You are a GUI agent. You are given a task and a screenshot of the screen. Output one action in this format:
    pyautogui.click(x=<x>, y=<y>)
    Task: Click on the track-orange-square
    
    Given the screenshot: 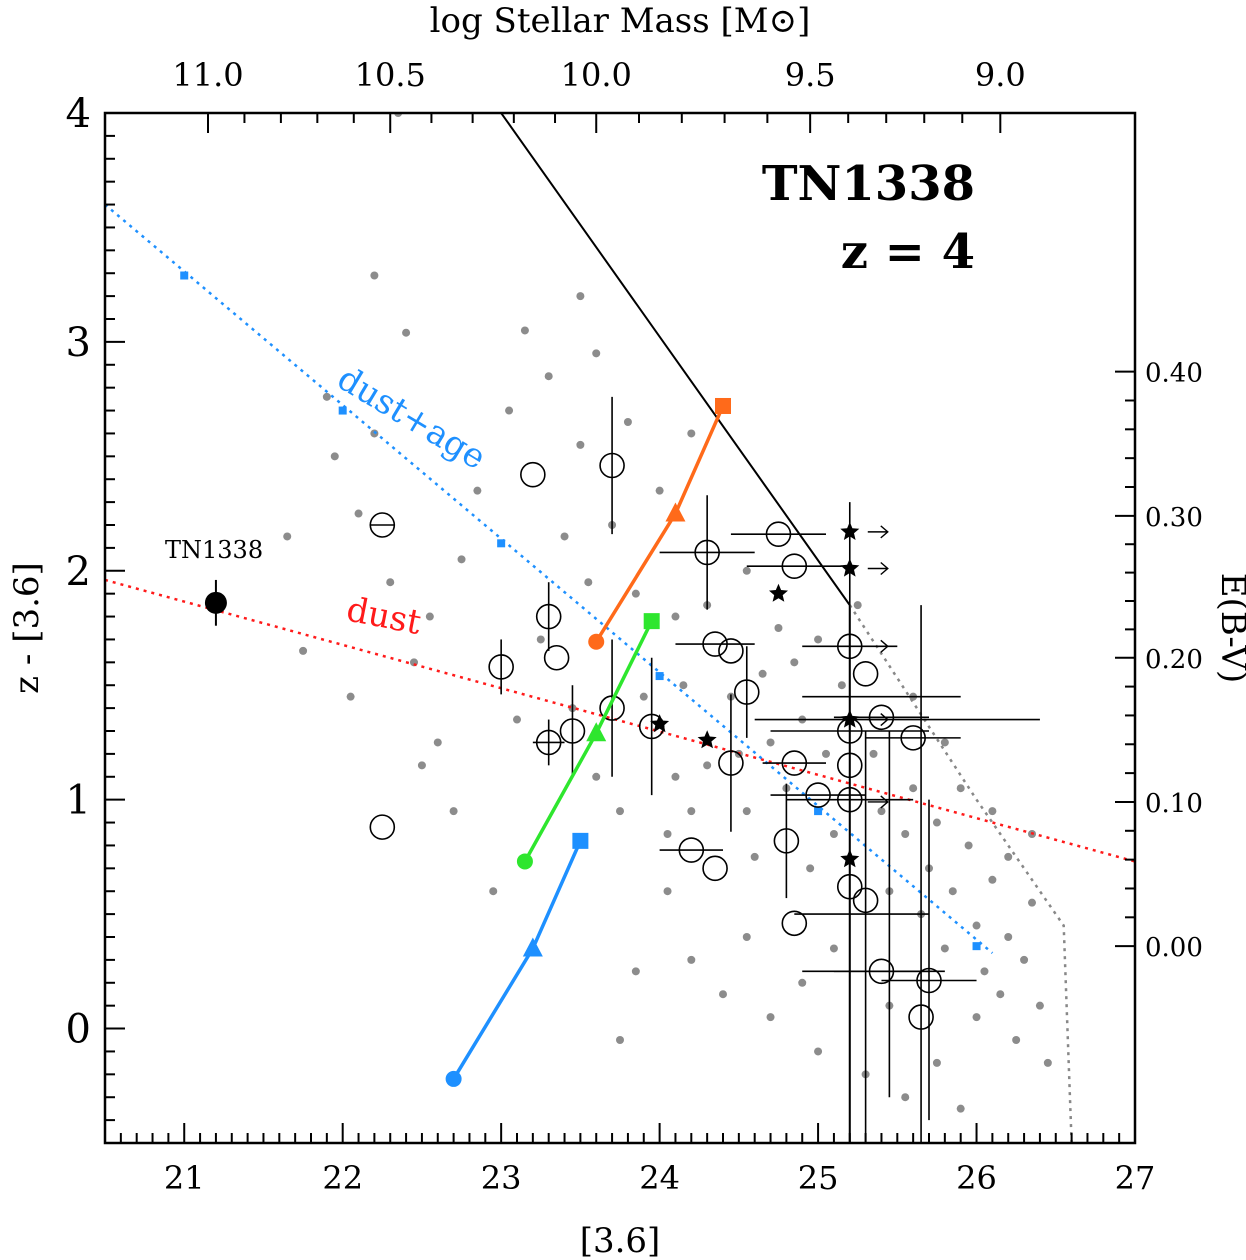 What is the action you would take?
    pyautogui.click(x=723, y=405)
    